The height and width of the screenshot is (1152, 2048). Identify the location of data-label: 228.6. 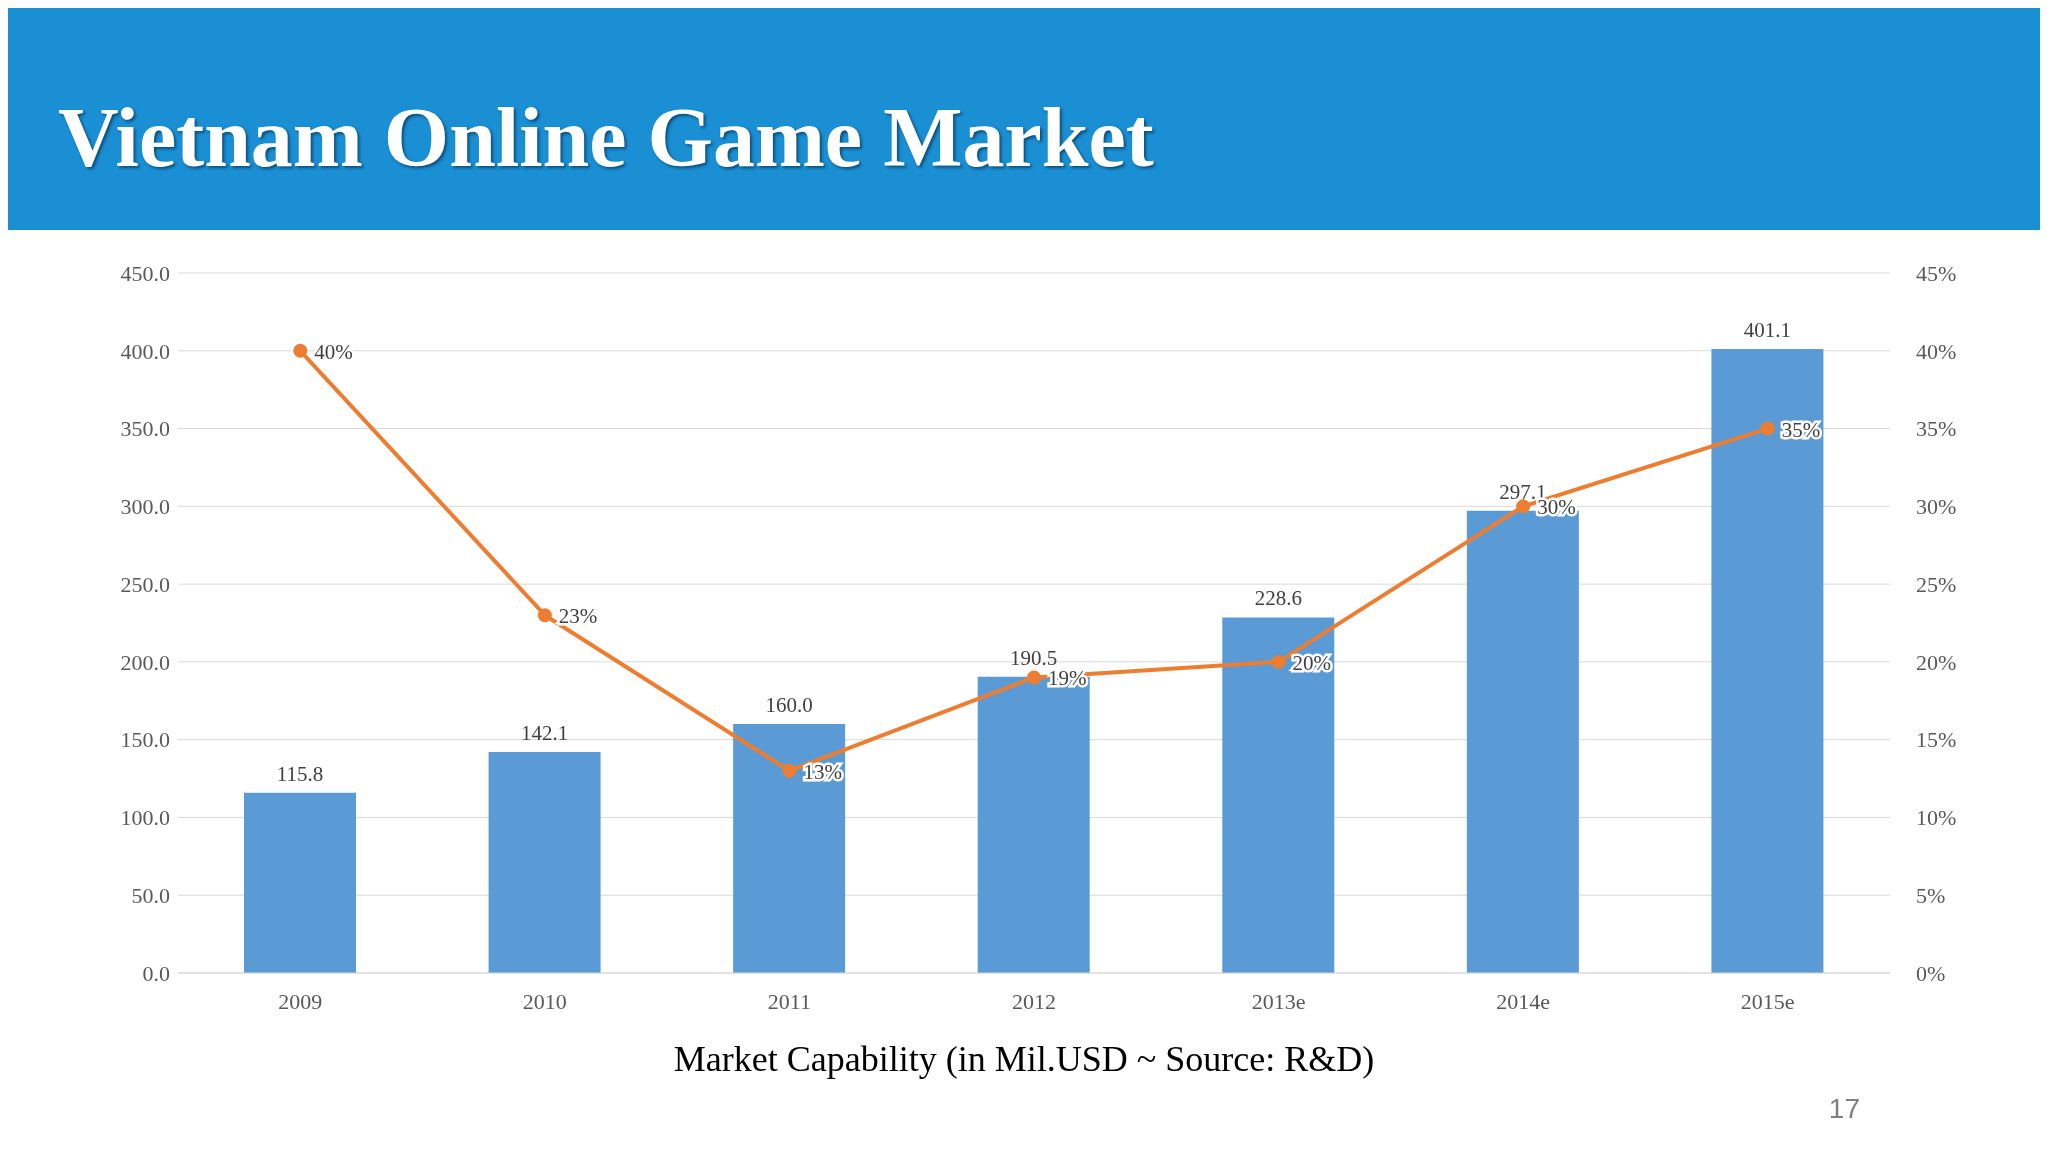
(1278, 598).